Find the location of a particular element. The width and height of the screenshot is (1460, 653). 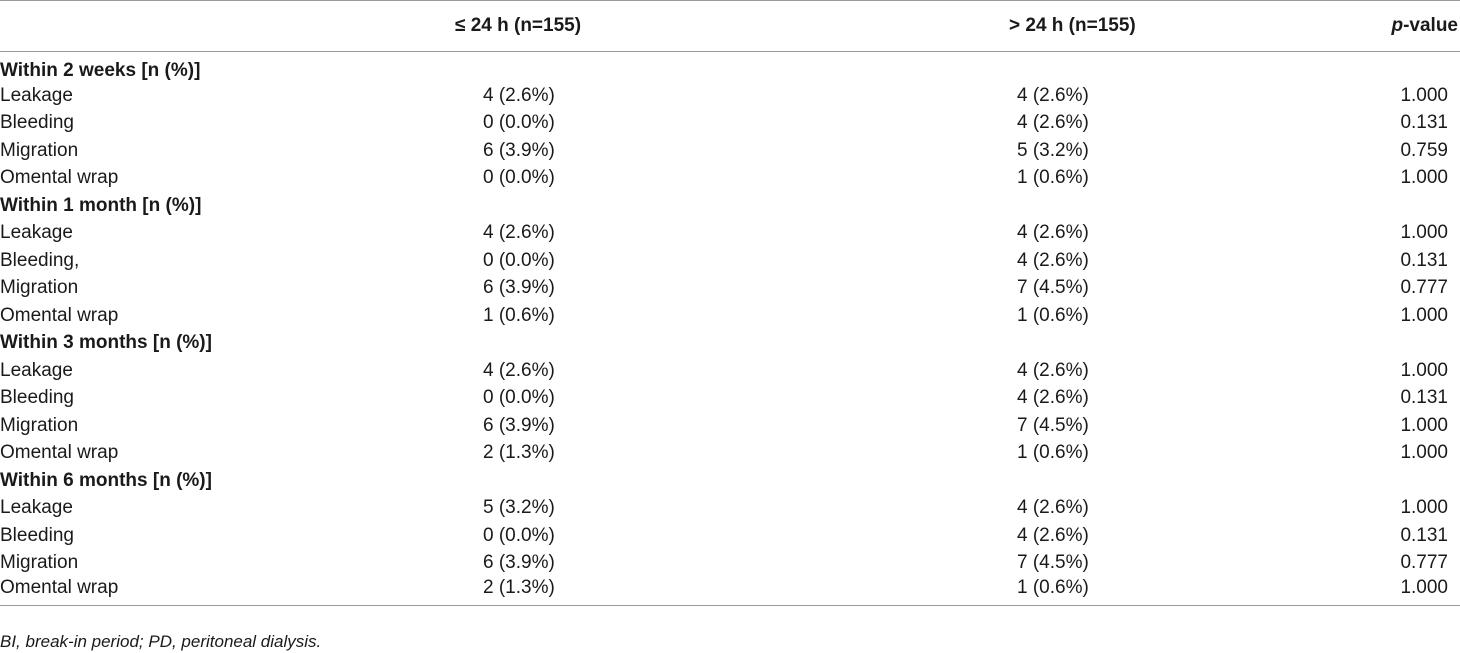

header-p-value: p-value is located at coordinates (1348, 26).